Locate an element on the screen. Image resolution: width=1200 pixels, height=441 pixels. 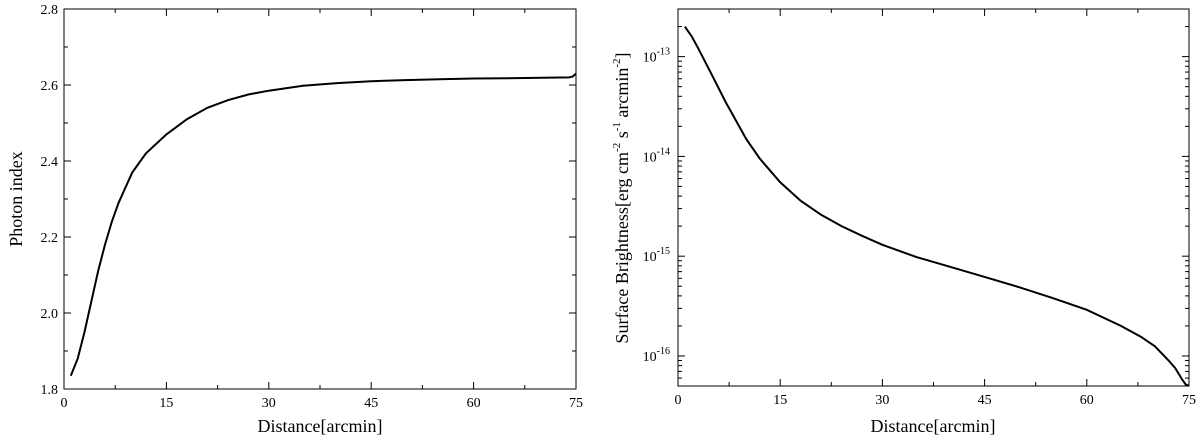
y-tick-label: 2.6 is located at coordinates (50, 86).